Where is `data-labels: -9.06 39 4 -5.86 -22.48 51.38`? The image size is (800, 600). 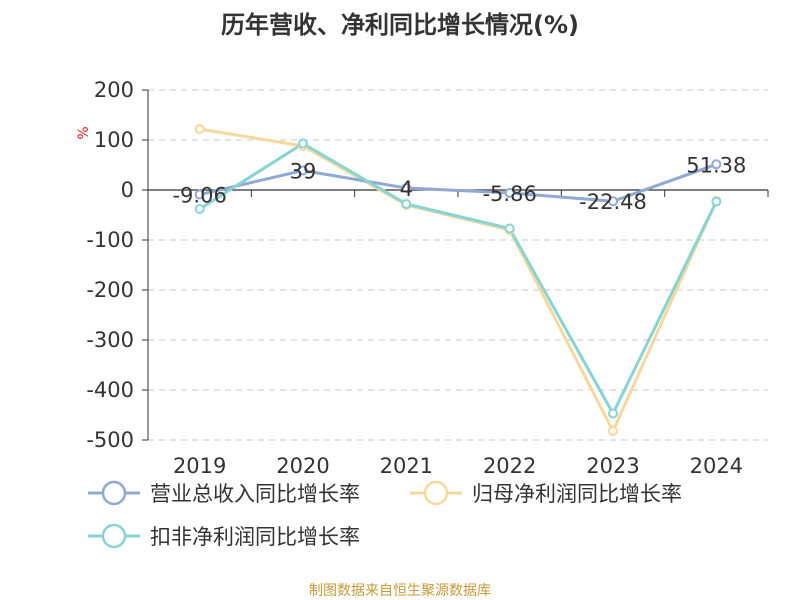 data-labels: -9.06 39 4 -5.86 -22.48 51.38 is located at coordinates (459, 183).